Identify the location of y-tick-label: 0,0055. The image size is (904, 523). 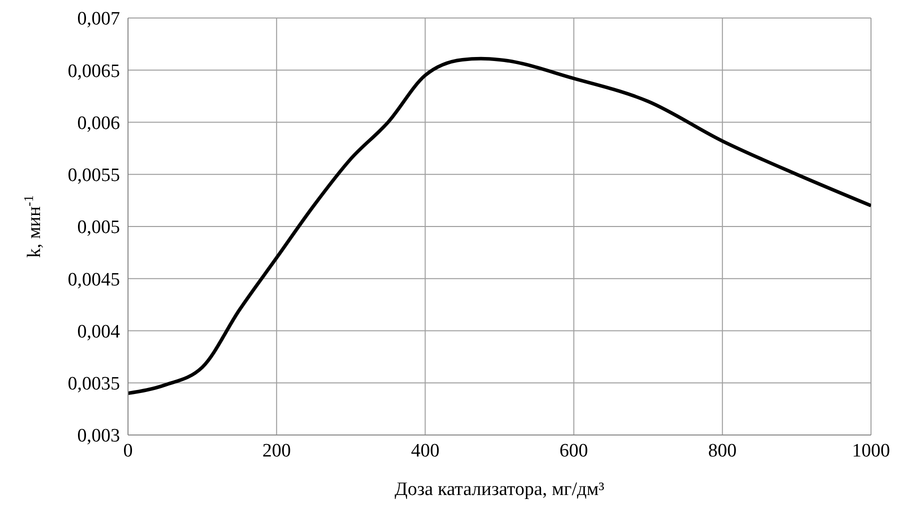
(94, 175).